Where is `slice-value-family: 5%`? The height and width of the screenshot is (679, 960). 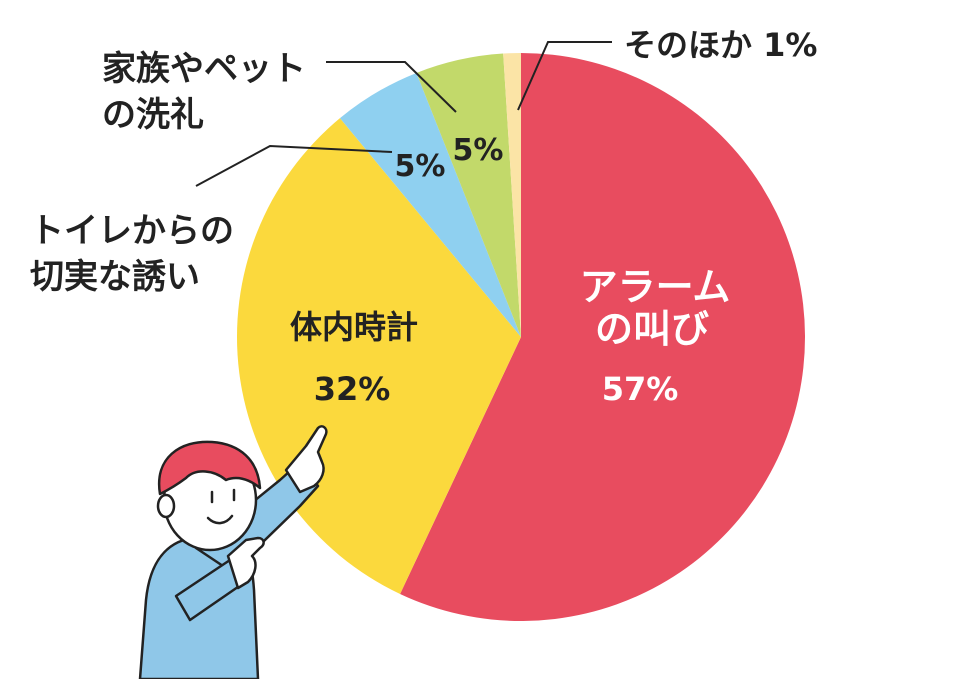
slice-value-family: 5% is located at coordinates (478, 150).